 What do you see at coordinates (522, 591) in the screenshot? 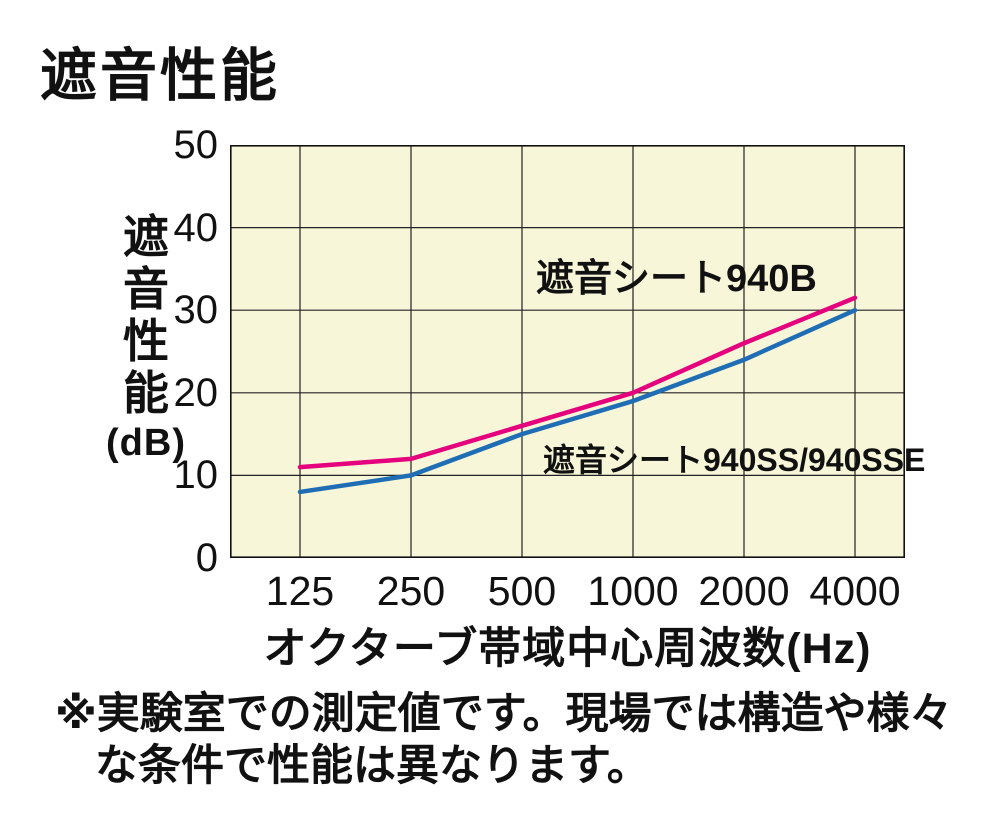
I see `x-tick-label: 500` at bounding box center [522, 591].